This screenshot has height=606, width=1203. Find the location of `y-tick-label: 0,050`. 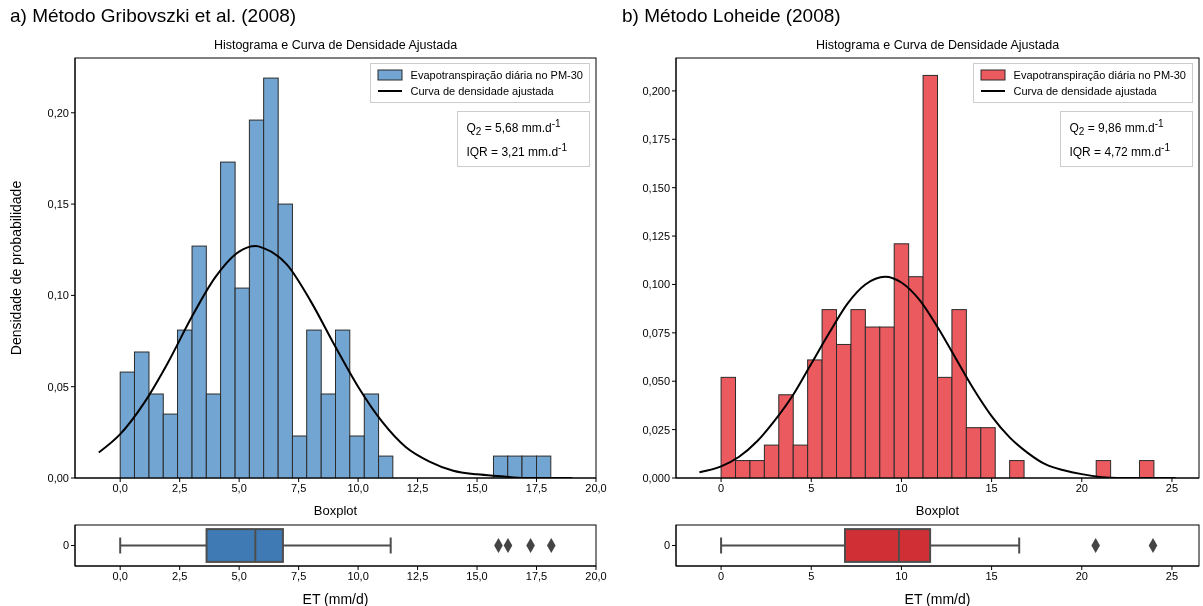

y-tick-label: 0,050 is located at coordinates (656, 381).